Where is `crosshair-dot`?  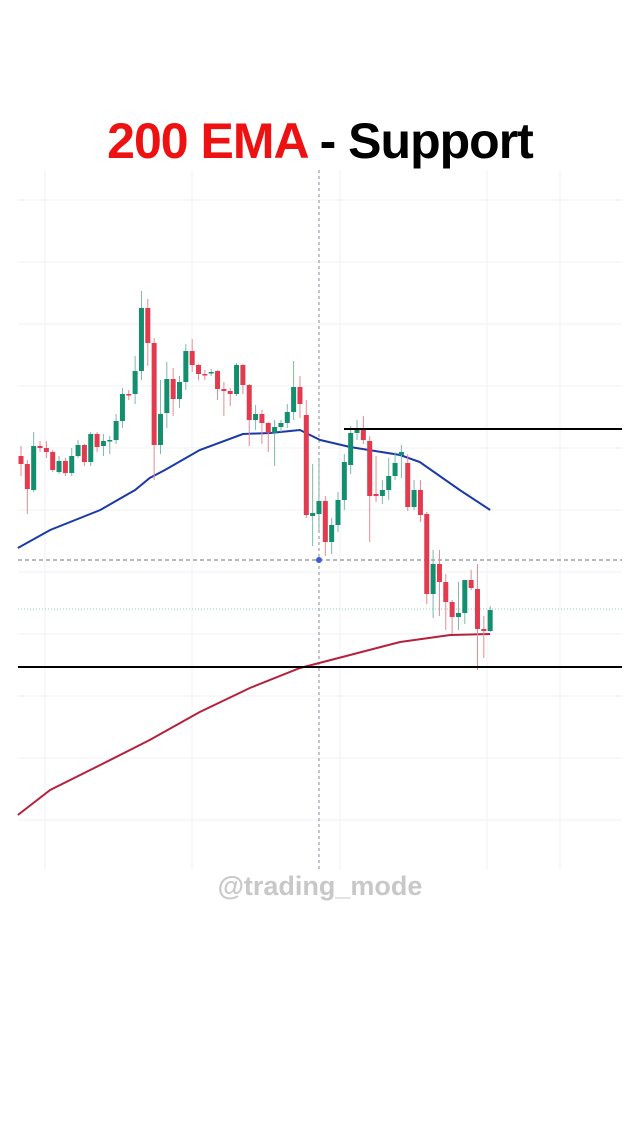 crosshair-dot is located at coordinates (318, 560).